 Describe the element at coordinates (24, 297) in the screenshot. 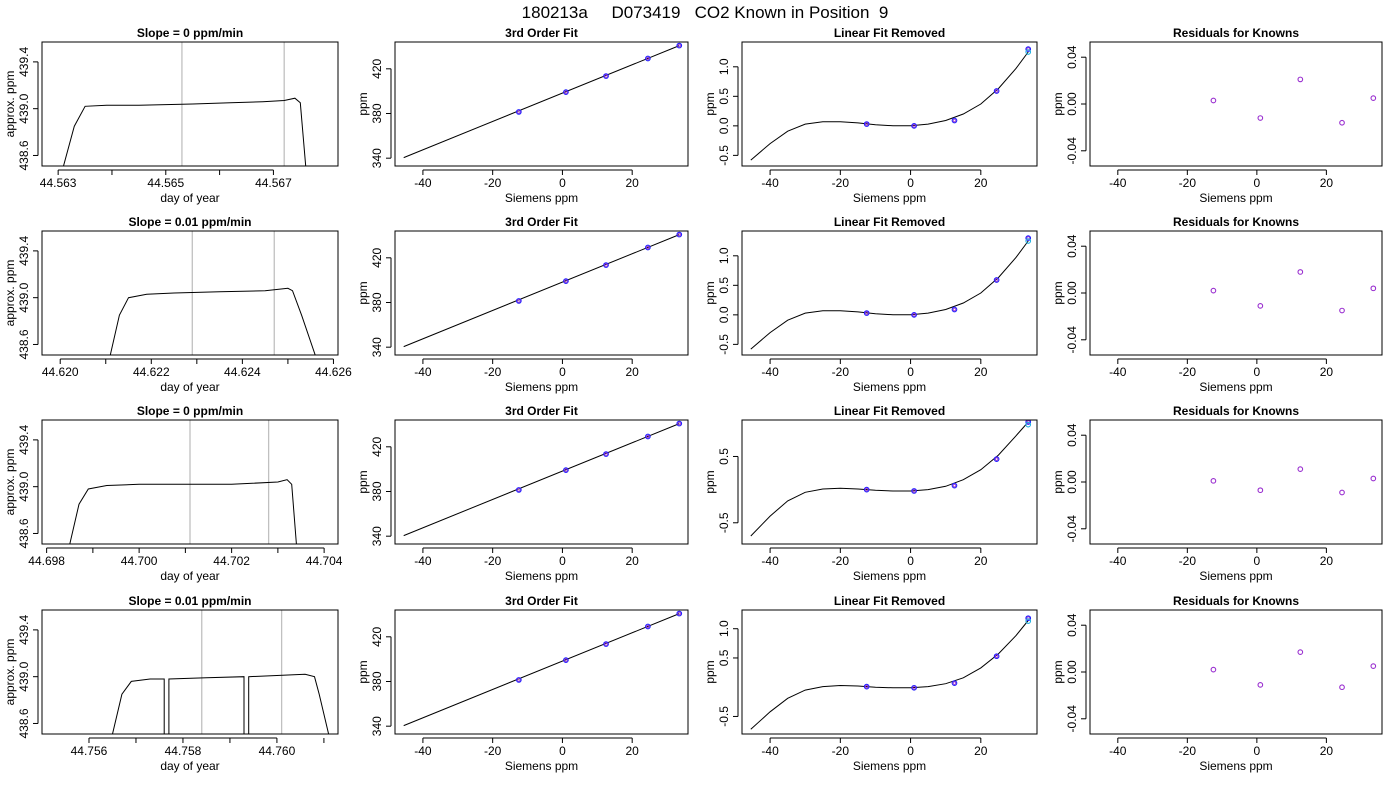

I see `y-tick-label: 439.0` at that location.